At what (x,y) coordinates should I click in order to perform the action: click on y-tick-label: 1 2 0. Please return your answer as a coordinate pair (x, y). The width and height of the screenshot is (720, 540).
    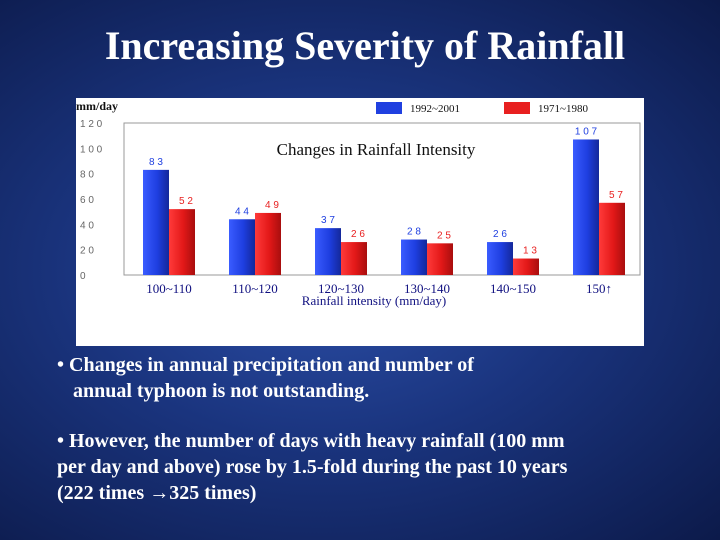
    Looking at the image, I should click on (91, 124).